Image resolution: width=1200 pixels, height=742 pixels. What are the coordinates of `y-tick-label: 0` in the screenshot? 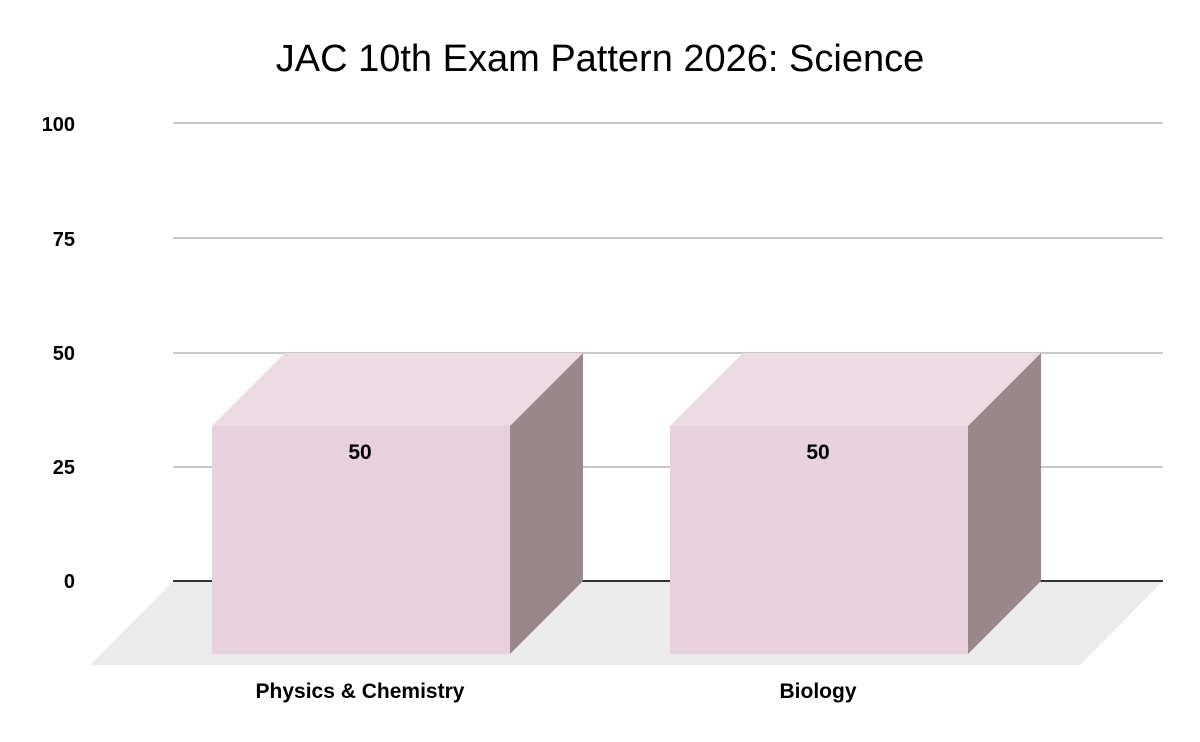 It's located at (69, 582).